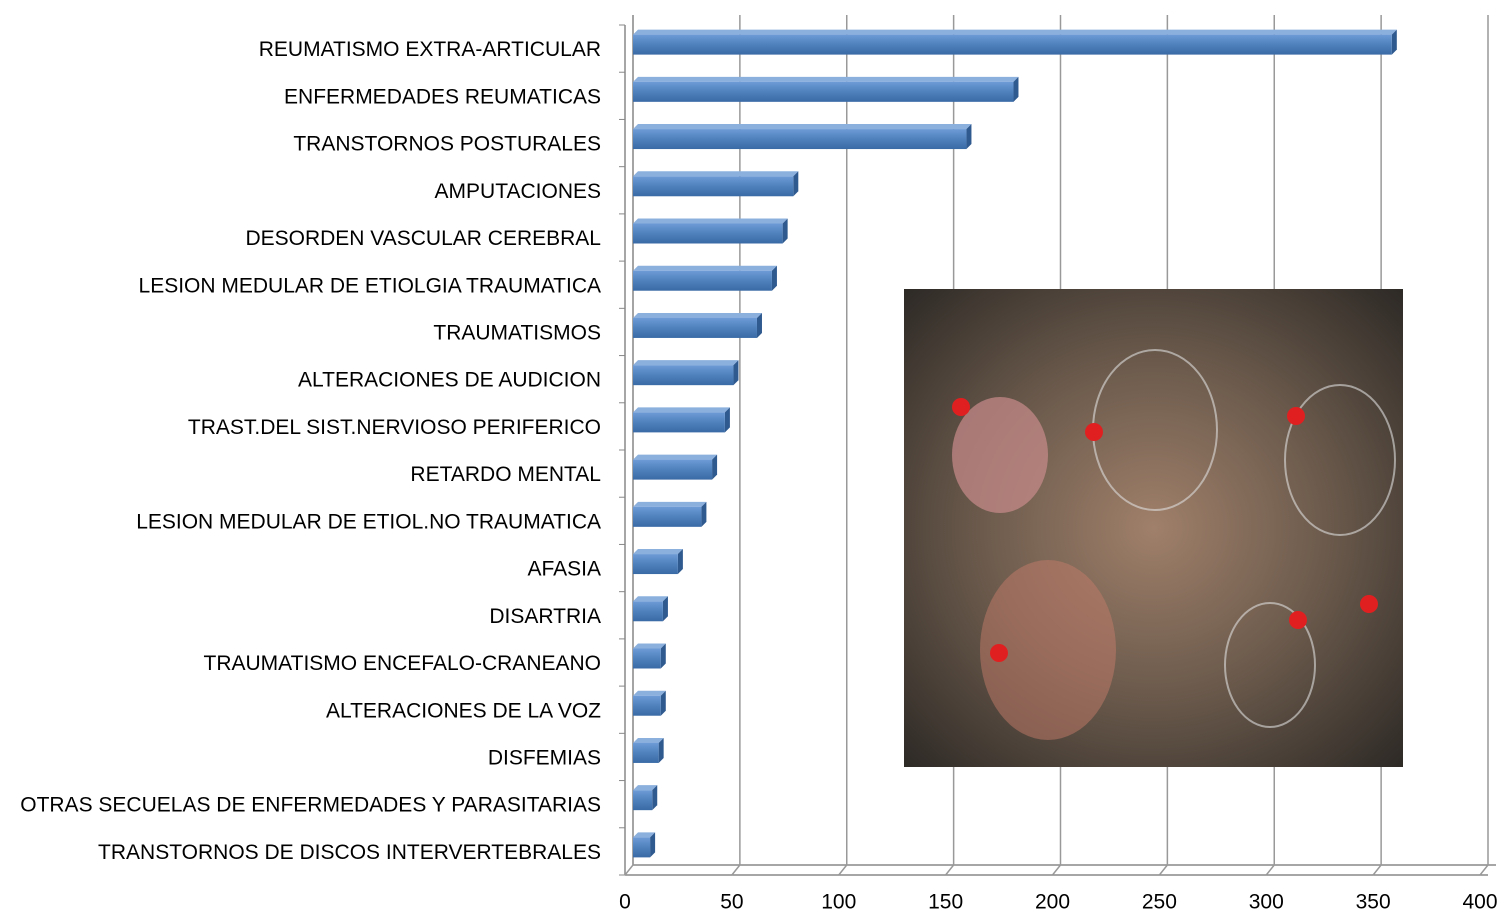 Image resolution: width=1507 pixels, height=917 pixels. I want to click on y-tick-label: ENFERMEDADES REUMATICAS, so click(442, 96).